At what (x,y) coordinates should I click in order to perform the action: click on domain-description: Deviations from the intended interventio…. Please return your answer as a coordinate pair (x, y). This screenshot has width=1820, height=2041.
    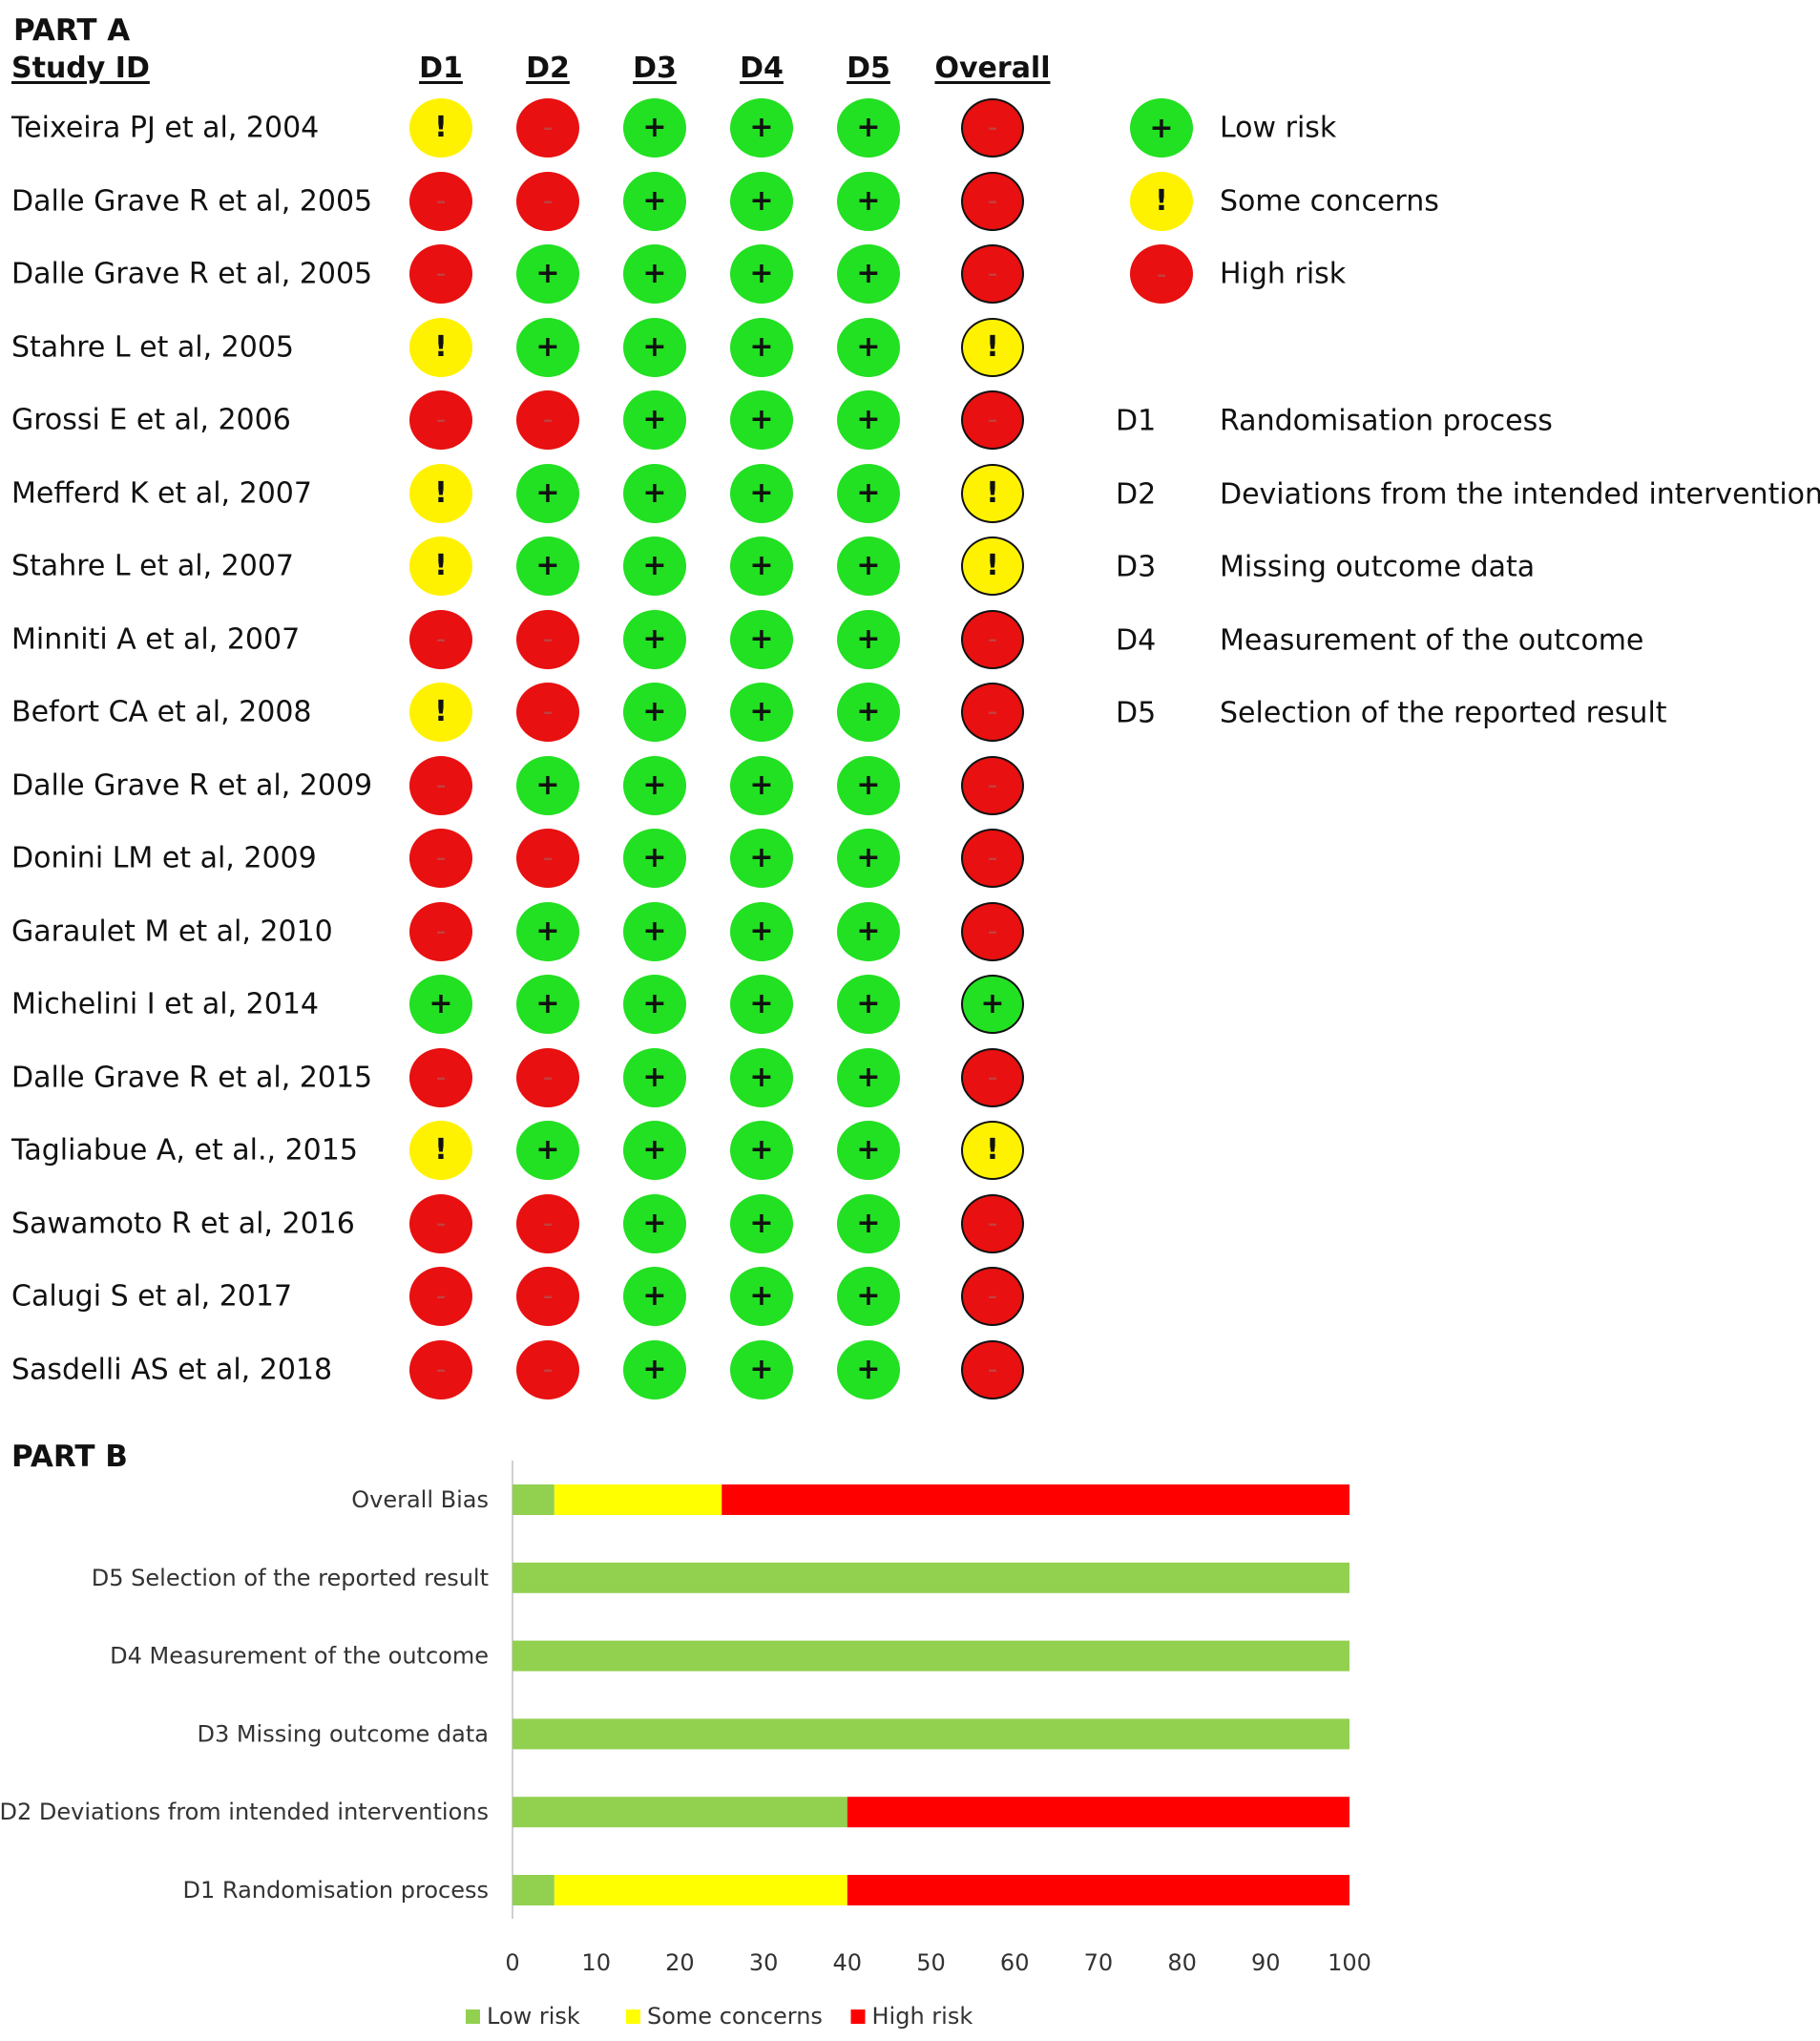
    Looking at the image, I should click on (1520, 494).